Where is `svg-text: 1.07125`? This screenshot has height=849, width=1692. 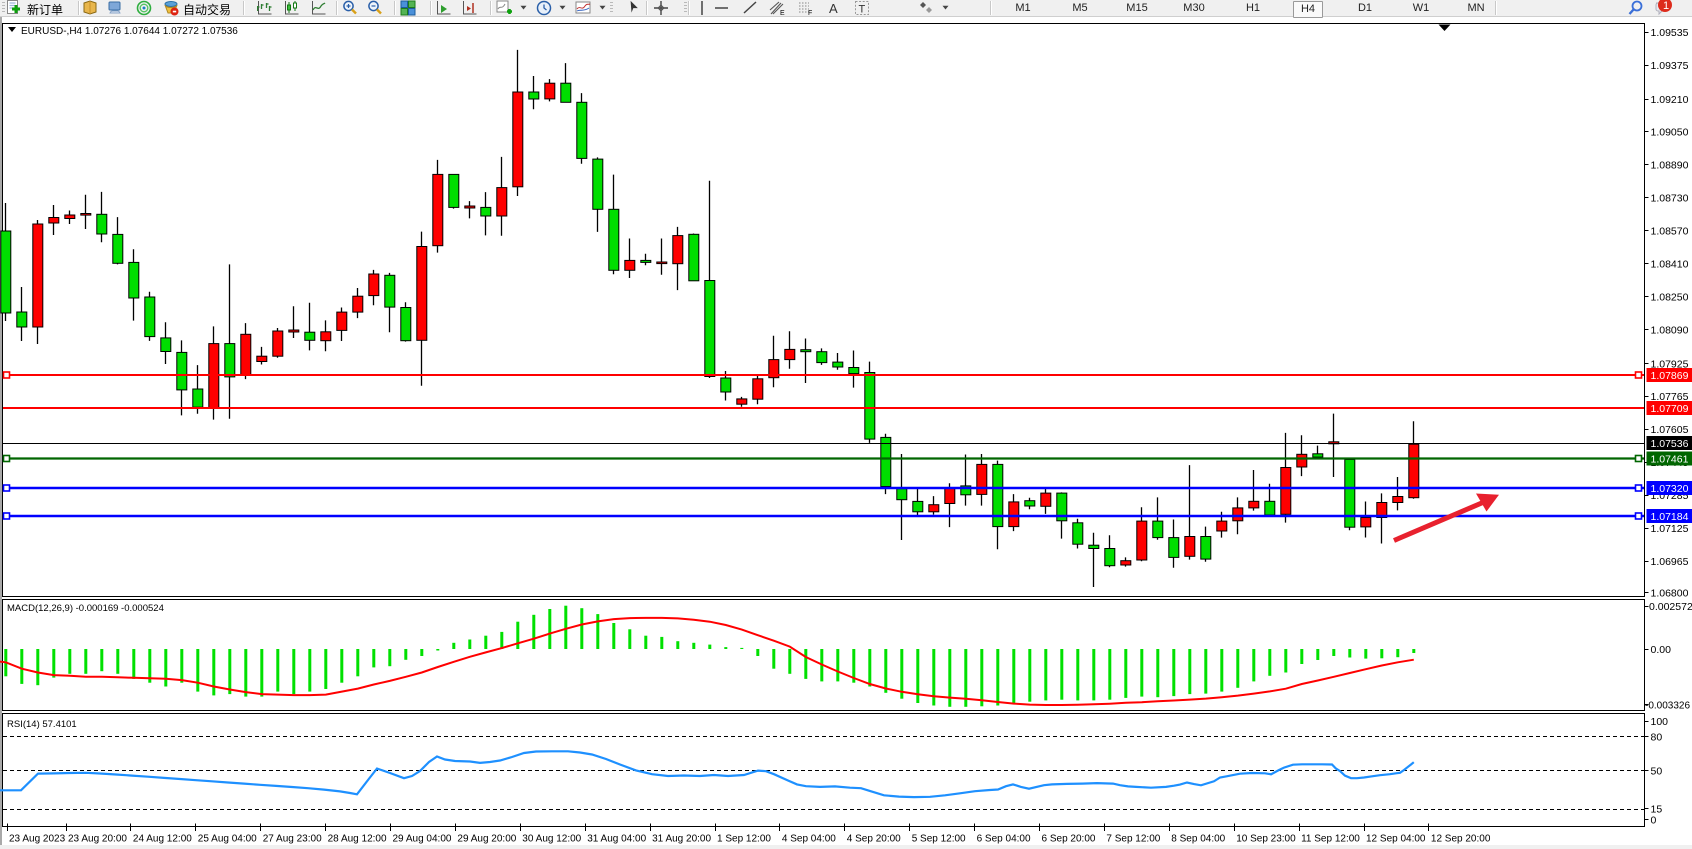
svg-text: 1.07125 is located at coordinates (1670, 529).